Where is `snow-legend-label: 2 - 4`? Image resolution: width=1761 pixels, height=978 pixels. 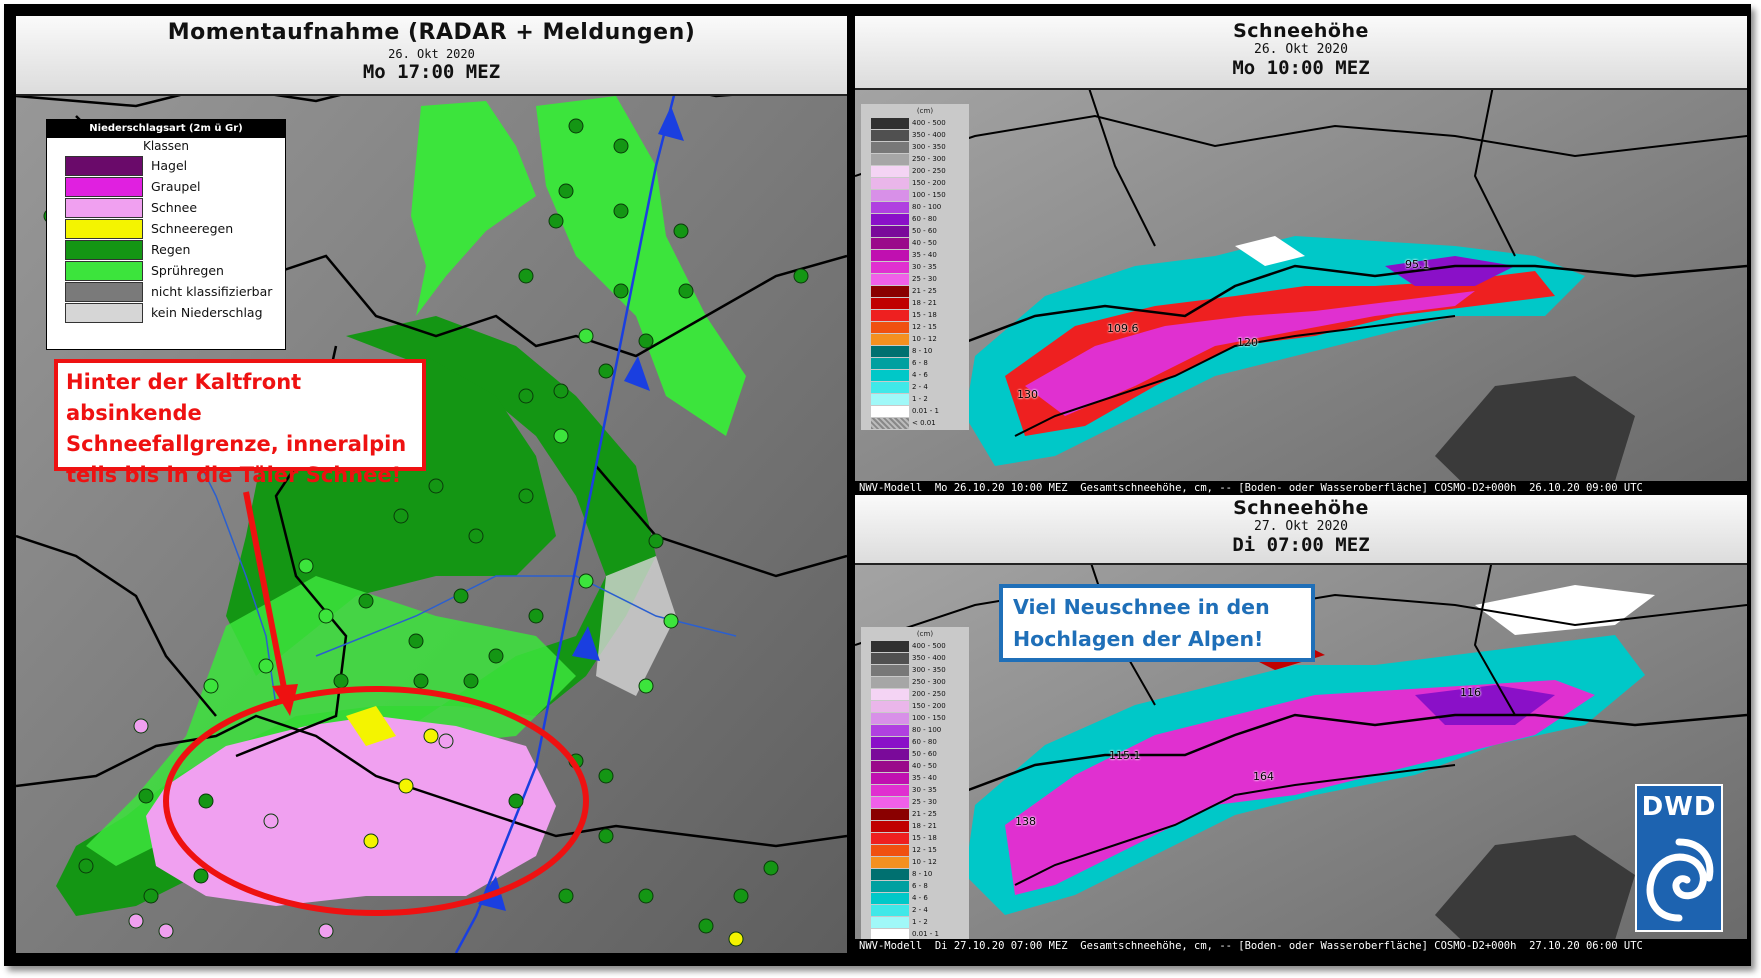
snow-legend-label: 2 - 4 is located at coordinates (920, 910).